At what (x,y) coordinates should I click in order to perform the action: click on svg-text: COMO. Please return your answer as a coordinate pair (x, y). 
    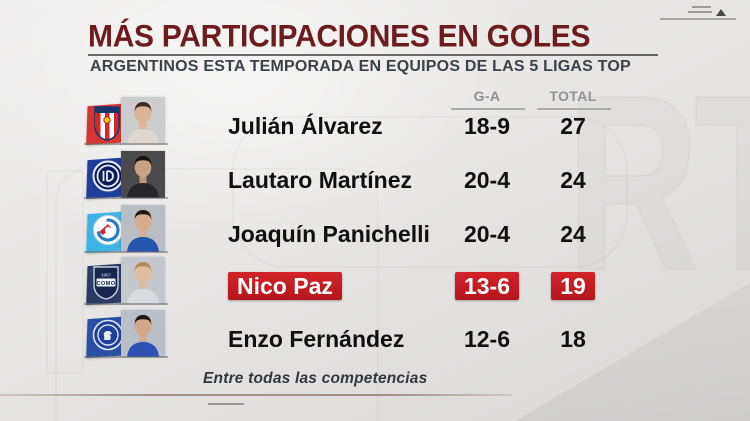
    Looking at the image, I should click on (105, 284).